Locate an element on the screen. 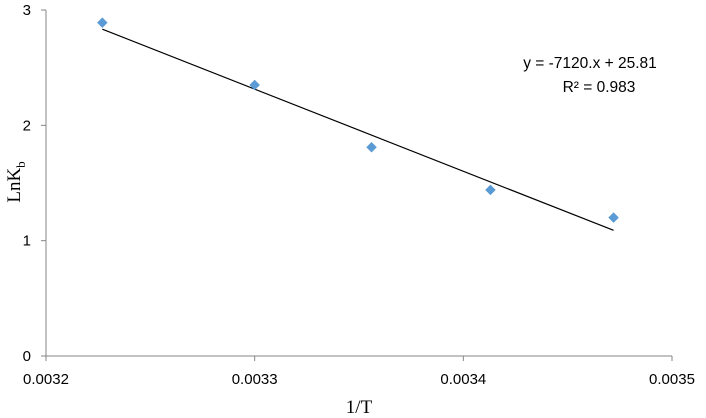 Image resolution: width=706 pixels, height=418 pixels. y-tick-label: 1 is located at coordinates (27, 241).